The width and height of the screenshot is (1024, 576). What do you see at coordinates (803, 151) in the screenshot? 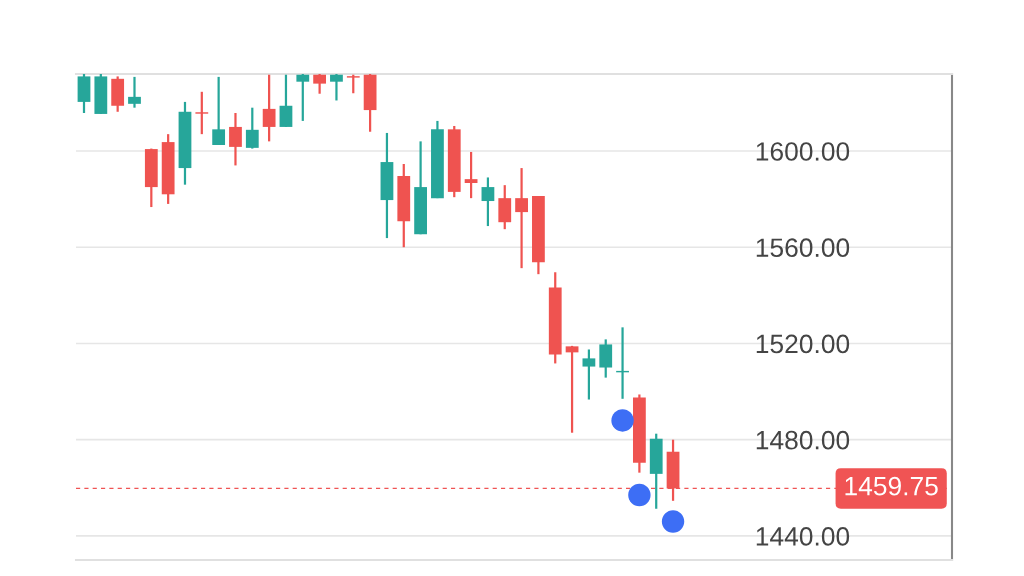
I see `y-tick-label: 1600.00` at bounding box center [803, 151].